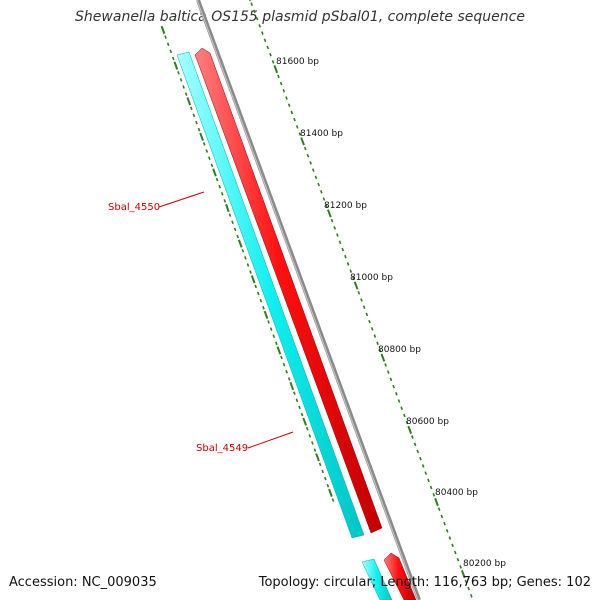  Describe the element at coordinates (456, 493) in the screenshot. I see `tick-label-80400: 80400 bp` at that location.